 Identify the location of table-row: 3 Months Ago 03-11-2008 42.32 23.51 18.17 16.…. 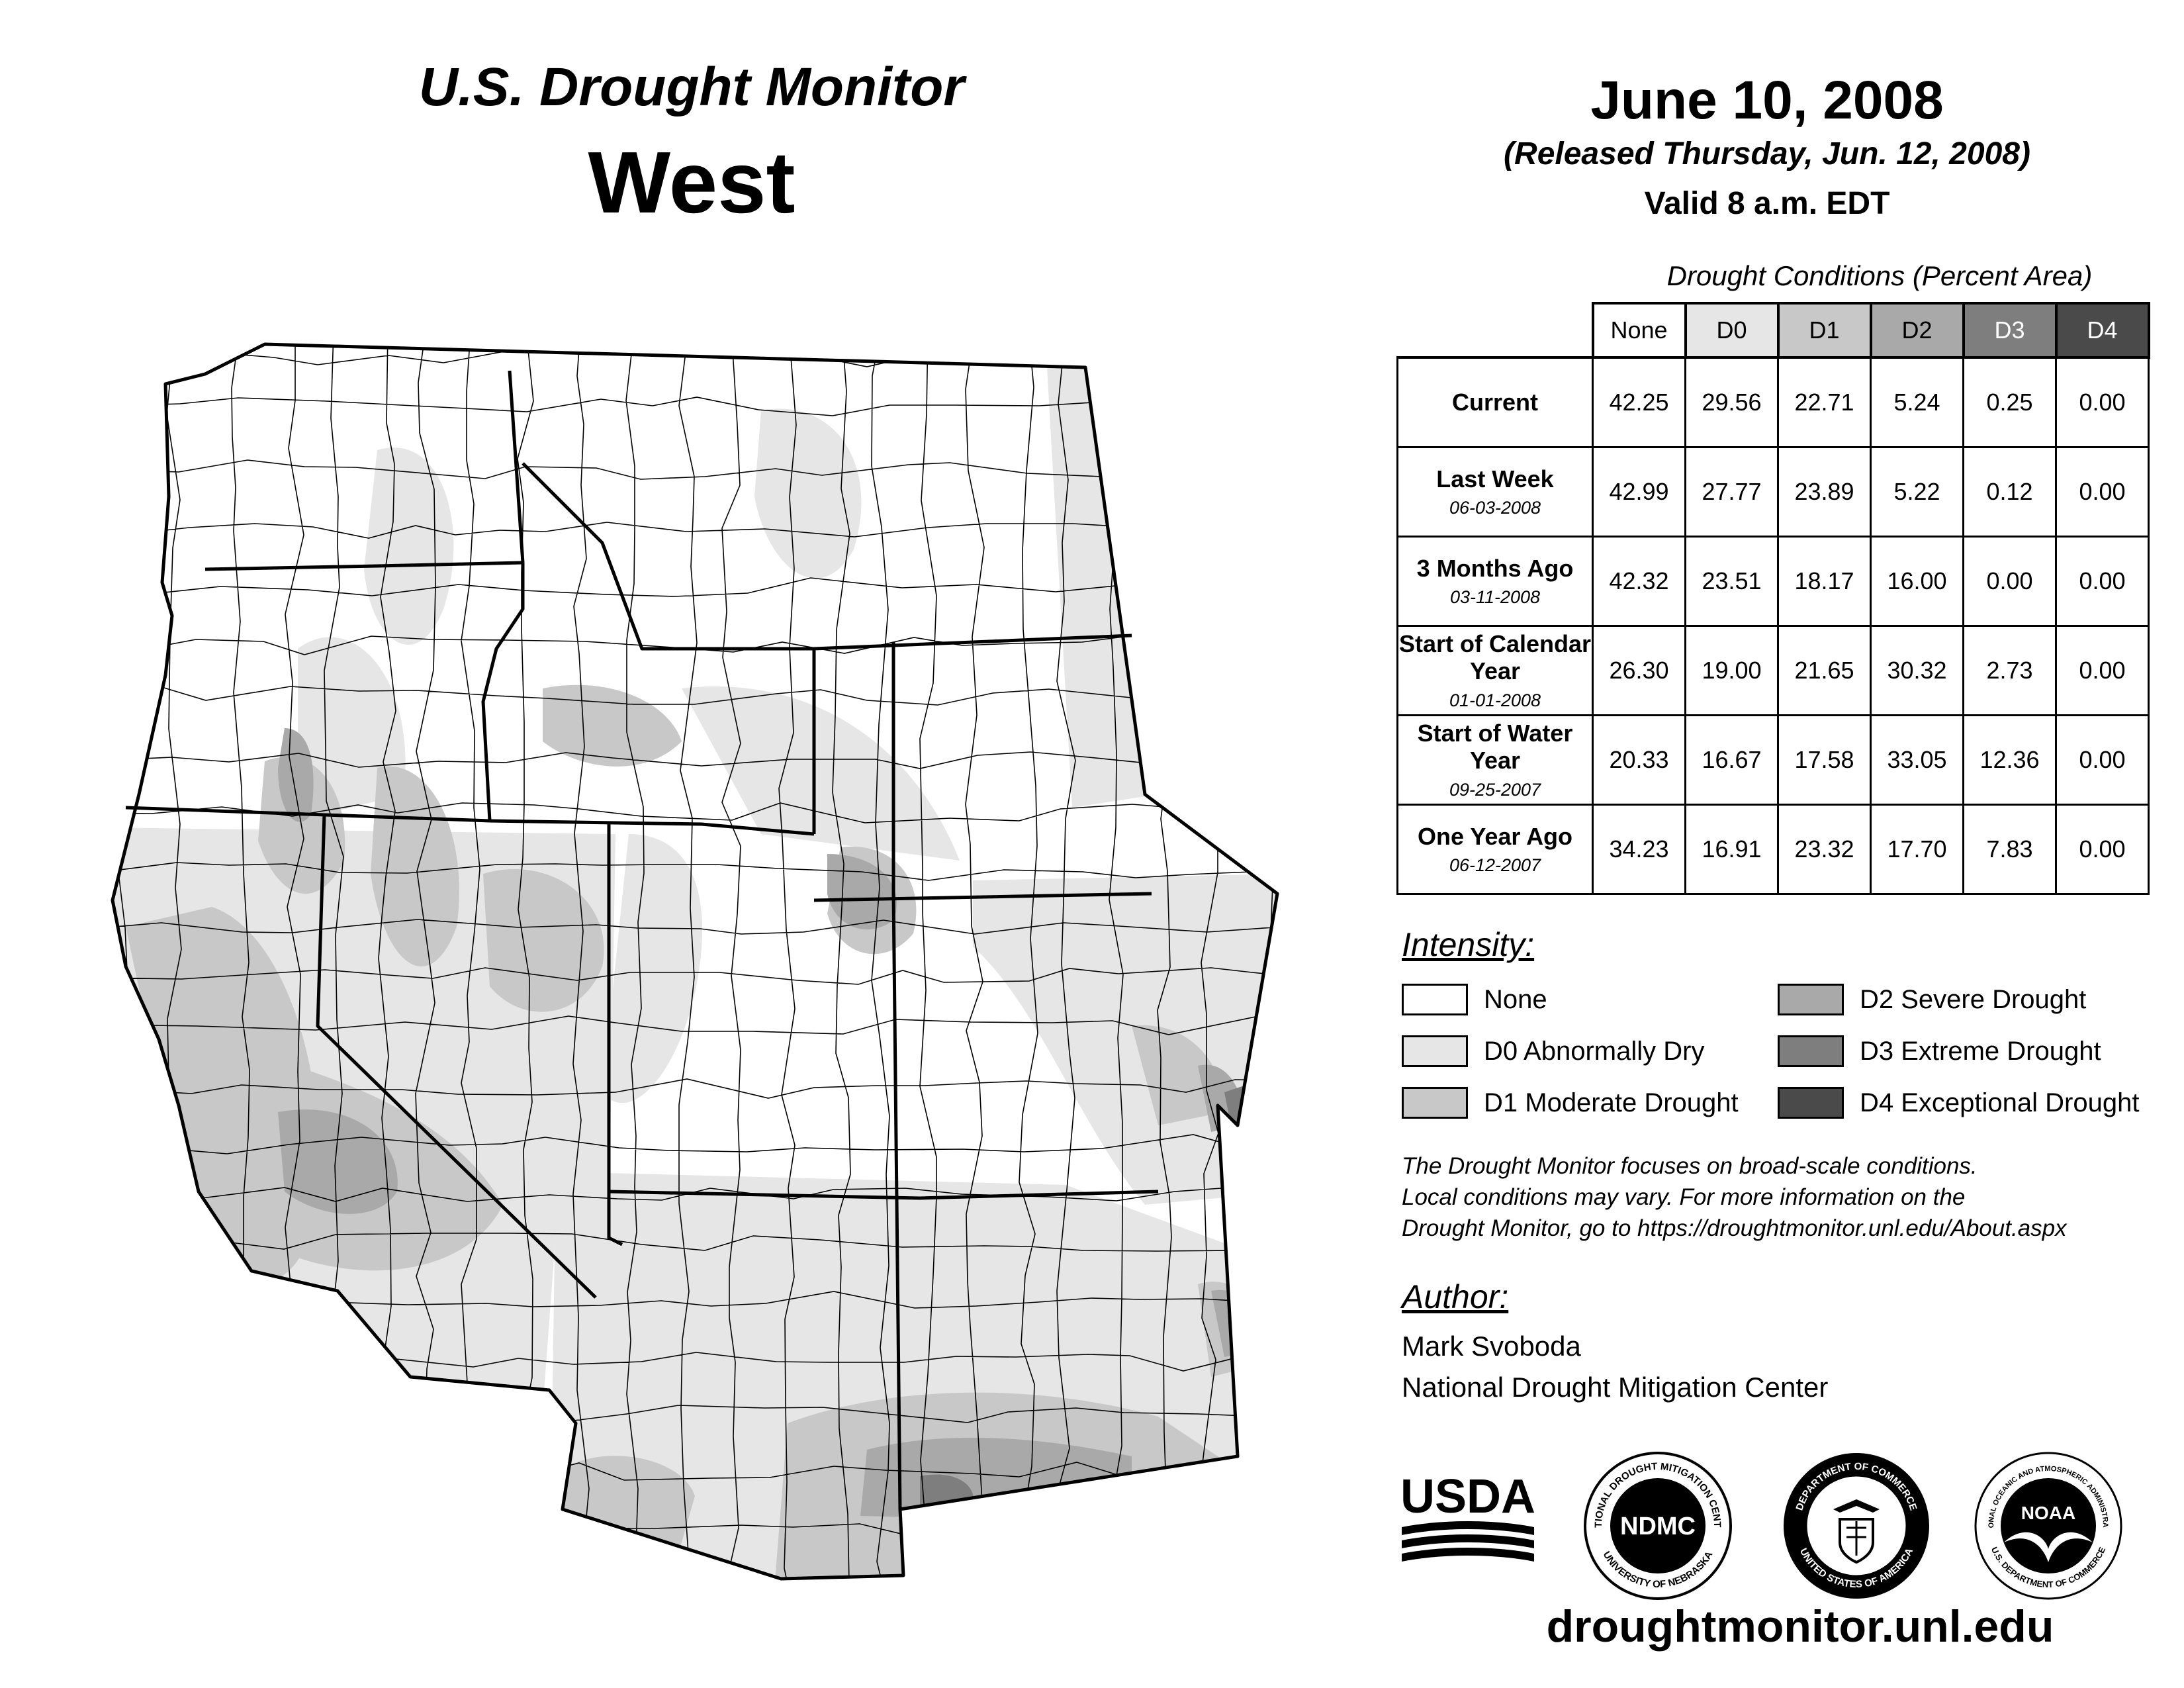
(1773, 581).